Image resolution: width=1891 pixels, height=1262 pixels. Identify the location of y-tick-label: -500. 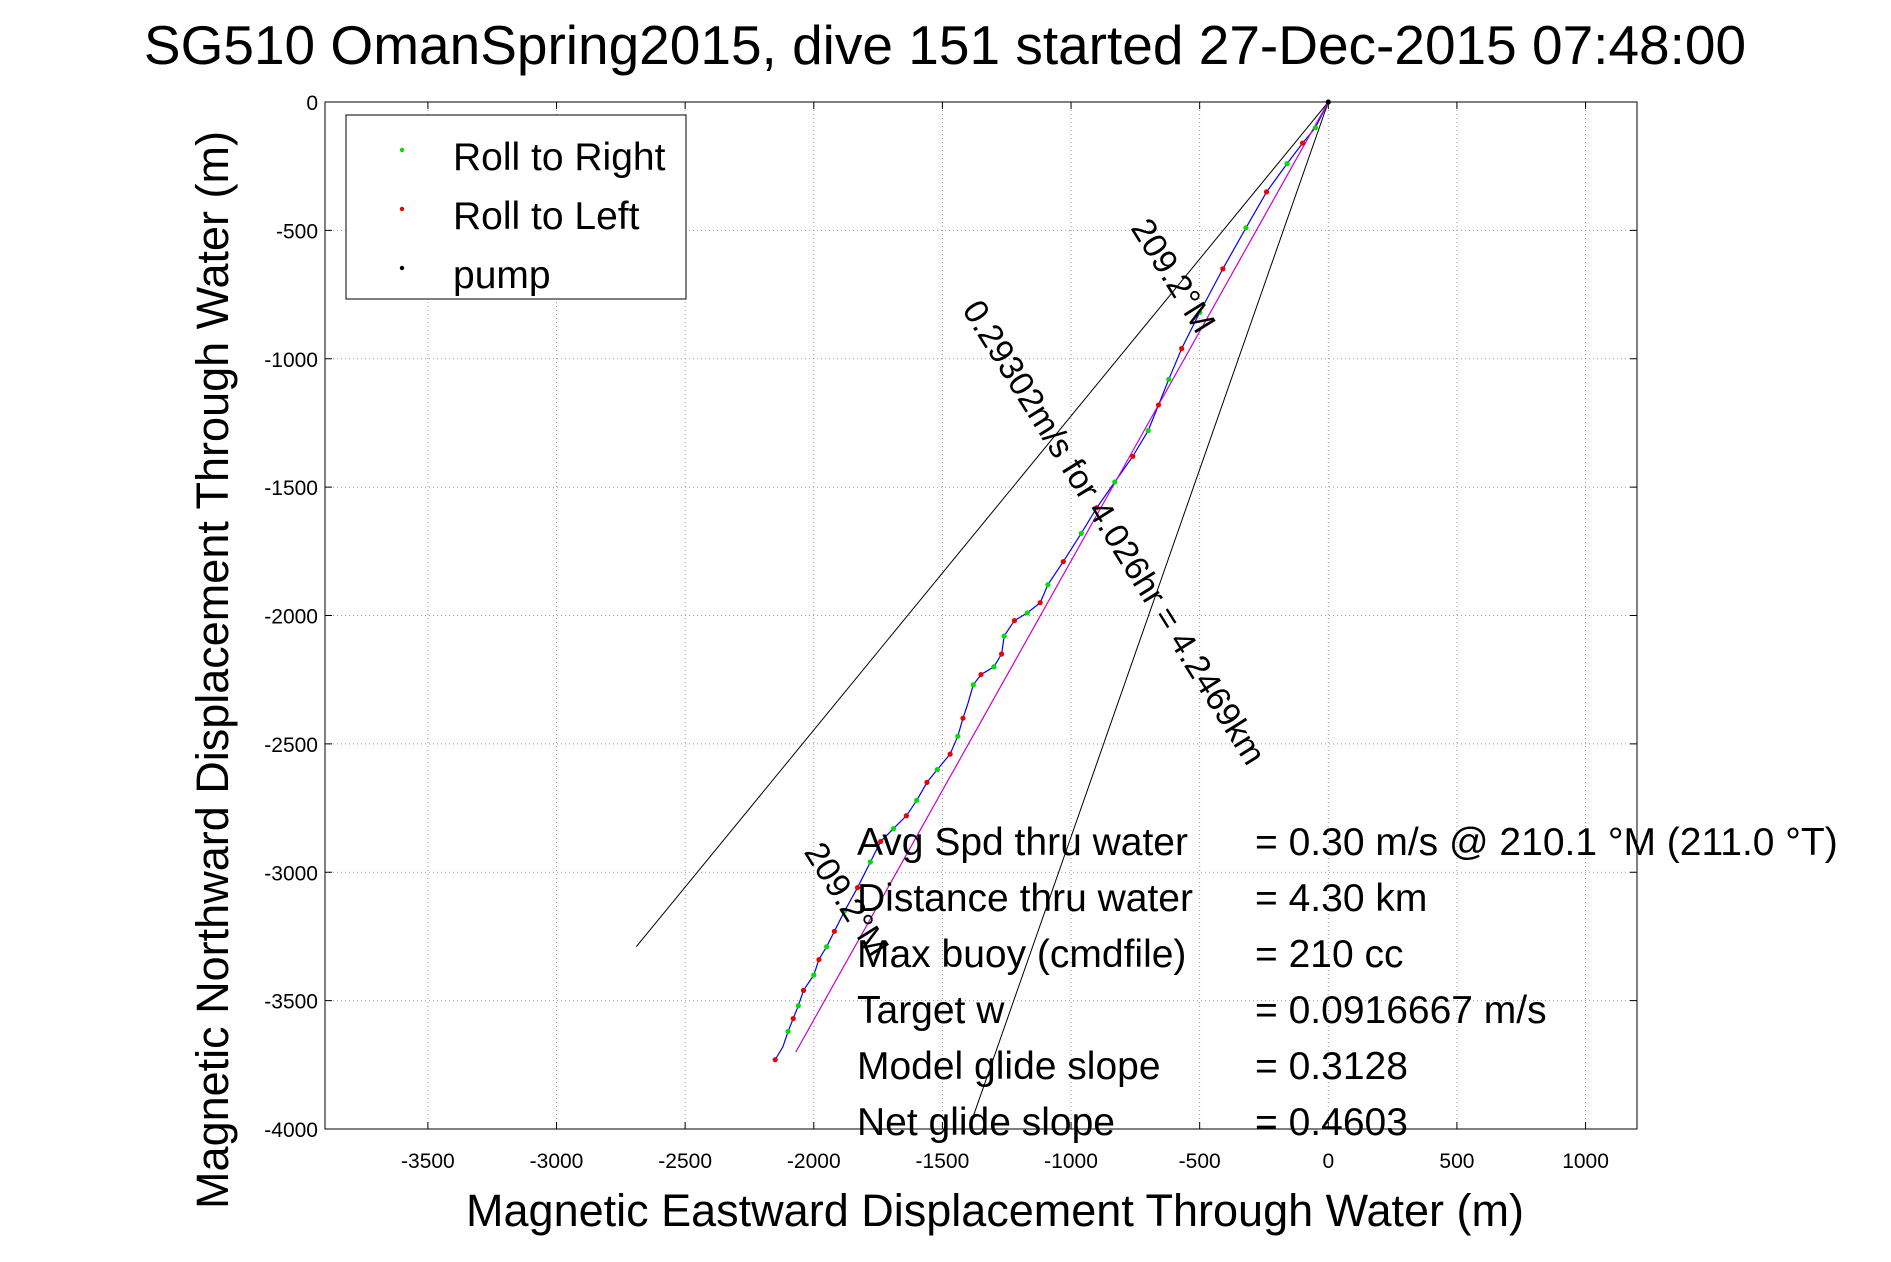
(297, 231).